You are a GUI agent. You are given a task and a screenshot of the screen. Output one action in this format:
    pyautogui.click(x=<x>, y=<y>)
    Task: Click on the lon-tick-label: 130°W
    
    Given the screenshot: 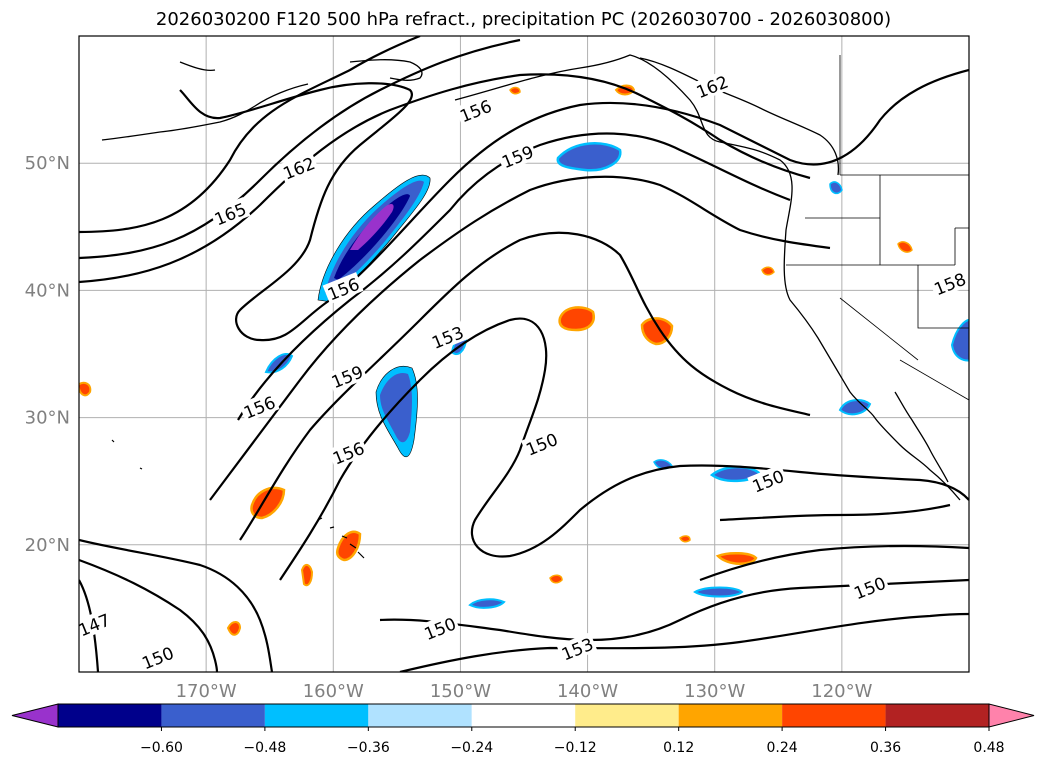 What is the action you would take?
    pyautogui.click(x=714, y=691)
    